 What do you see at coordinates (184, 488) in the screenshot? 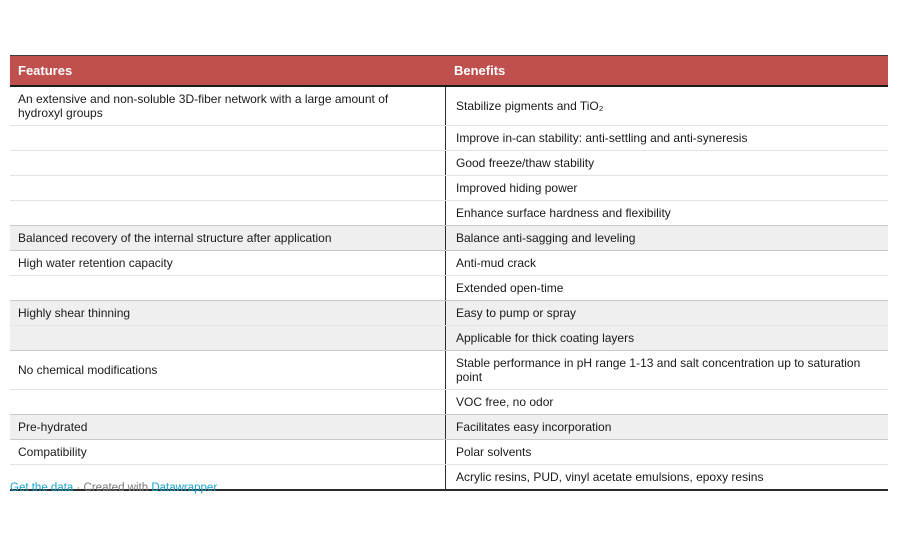
I see `datawrapper-link: Datawrapper` at bounding box center [184, 488].